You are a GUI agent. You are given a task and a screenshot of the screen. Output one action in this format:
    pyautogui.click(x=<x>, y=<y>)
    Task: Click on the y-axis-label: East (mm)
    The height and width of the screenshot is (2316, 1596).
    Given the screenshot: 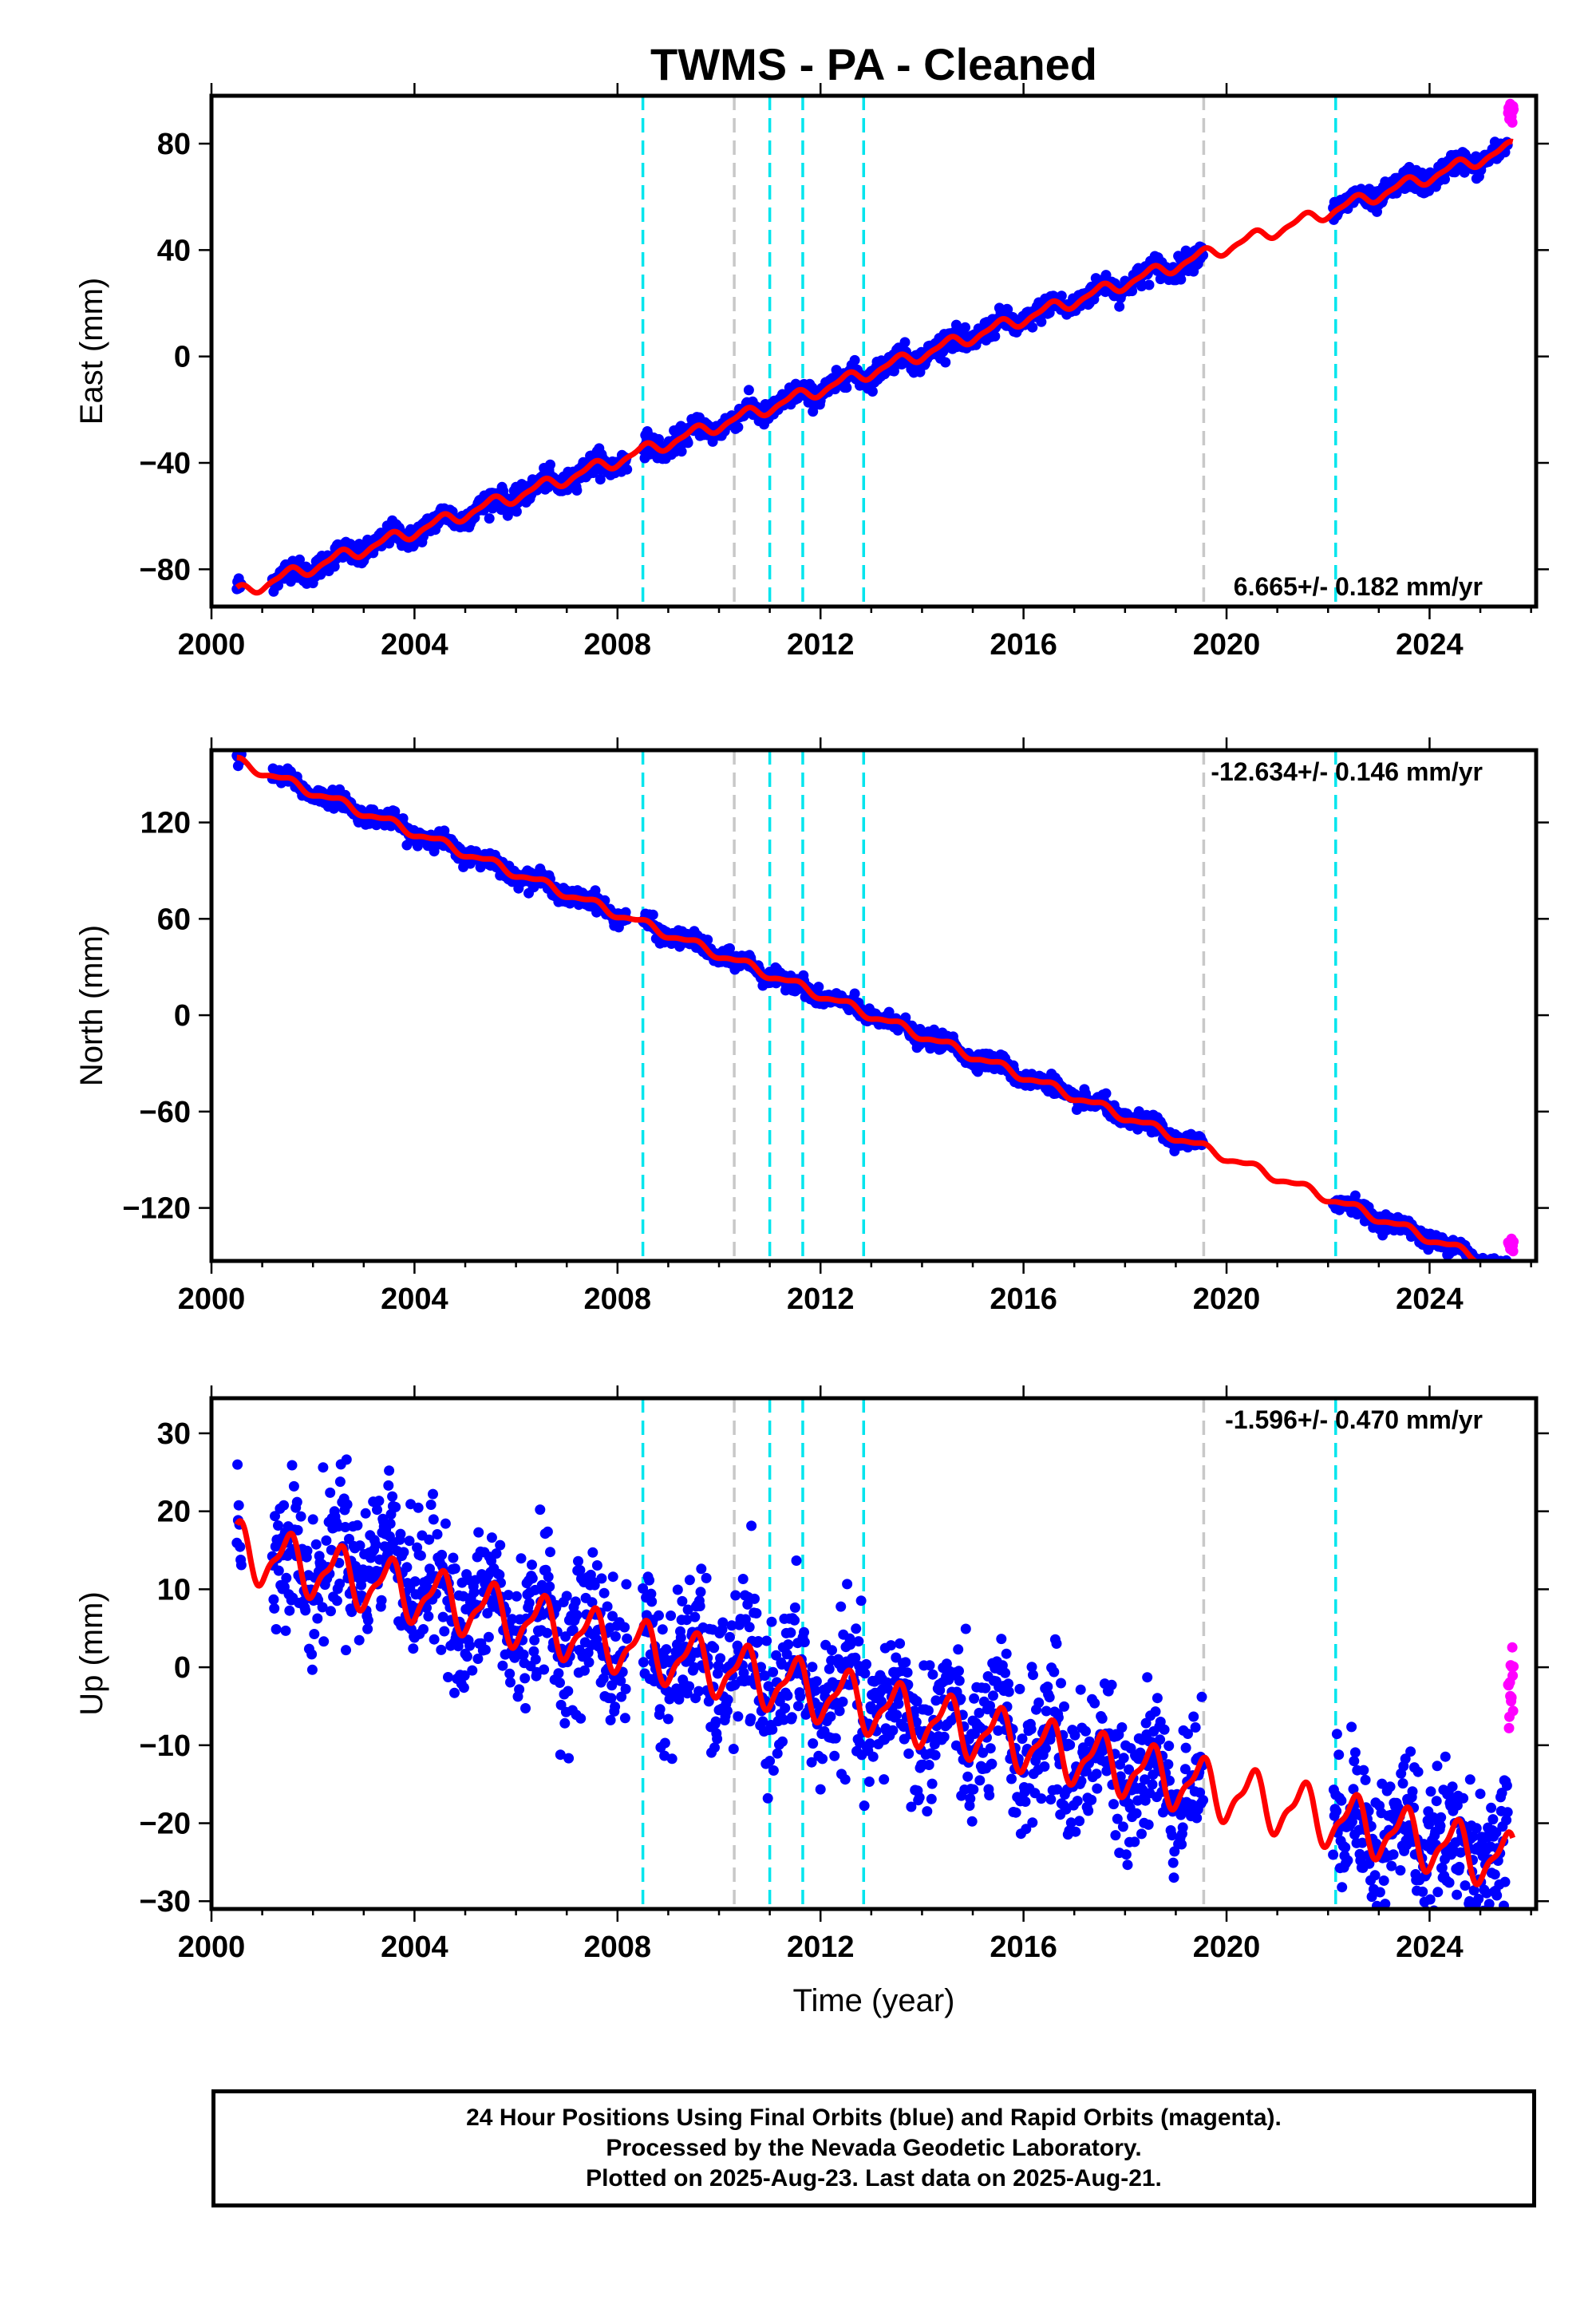 What is the action you would take?
    pyautogui.click(x=91, y=351)
    